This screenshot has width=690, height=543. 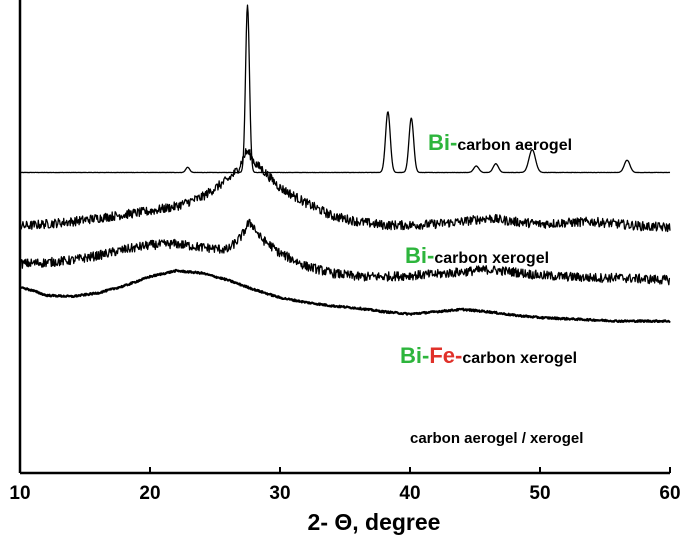 What do you see at coordinates (19, 493) in the screenshot?
I see `x-tick-label: 10` at bounding box center [19, 493].